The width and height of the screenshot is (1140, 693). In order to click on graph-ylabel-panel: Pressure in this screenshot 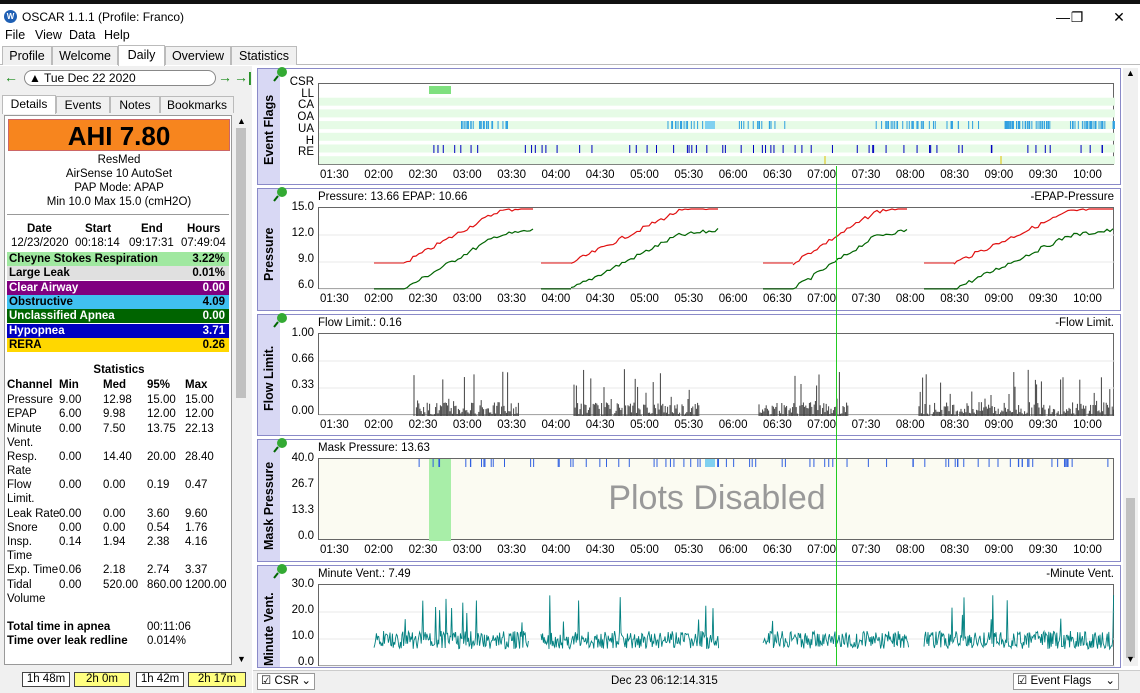, I will do `click(269, 249)`.